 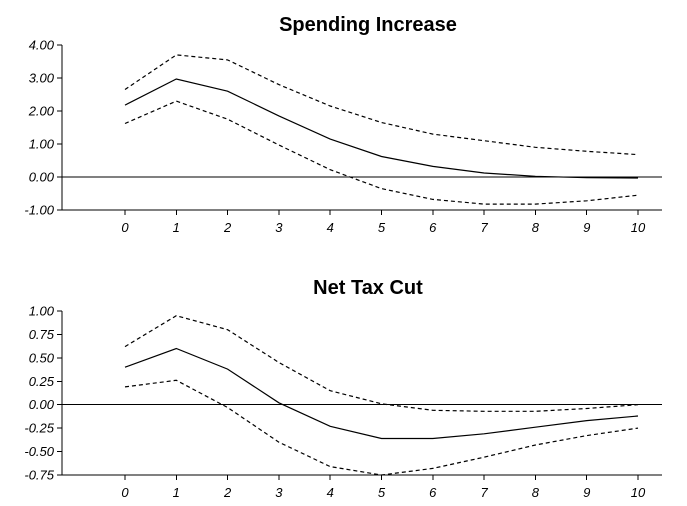 I want to click on panel-title-spending-increase: Spending Increase, so click(x=368, y=25).